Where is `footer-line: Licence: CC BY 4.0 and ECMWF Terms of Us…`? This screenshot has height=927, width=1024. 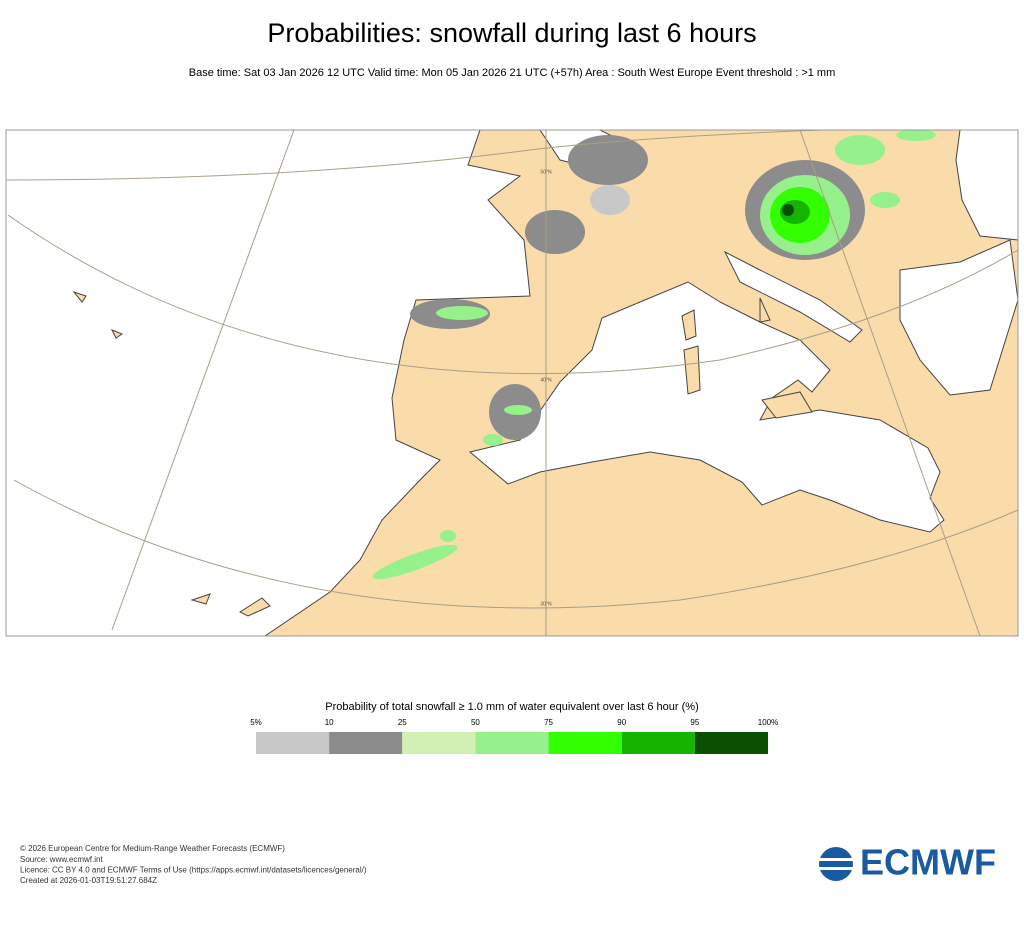 footer-line: Licence: CC BY 4.0 and ECMWF Terms of Us… is located at coordinates (193, 870).